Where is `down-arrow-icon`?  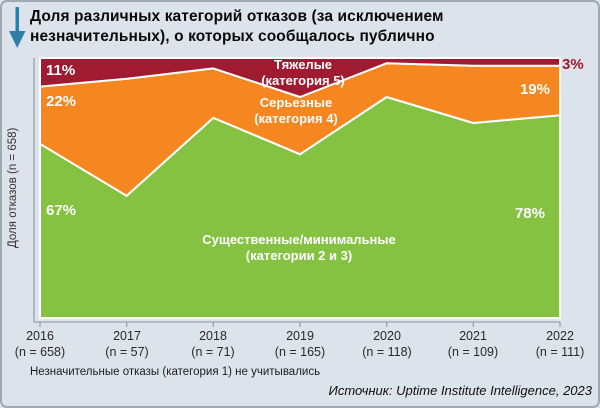 down-arrow-icon is located at coordinates (17, 27).